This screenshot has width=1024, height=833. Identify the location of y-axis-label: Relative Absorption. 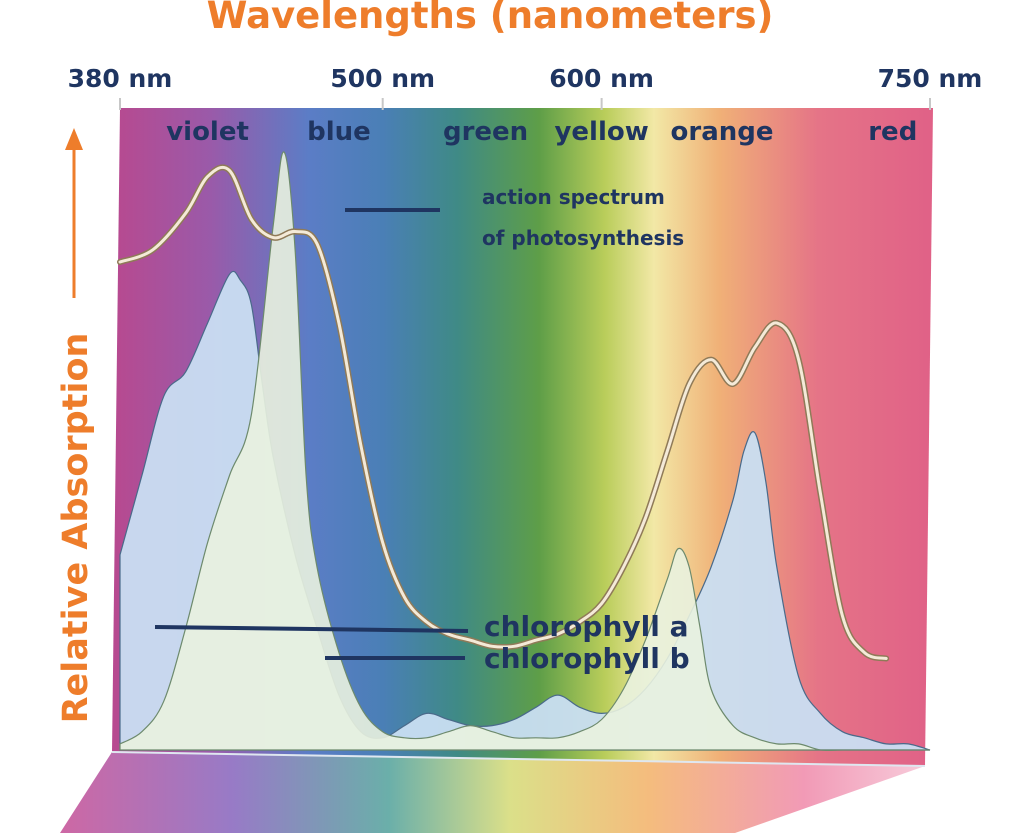
(76, 528).